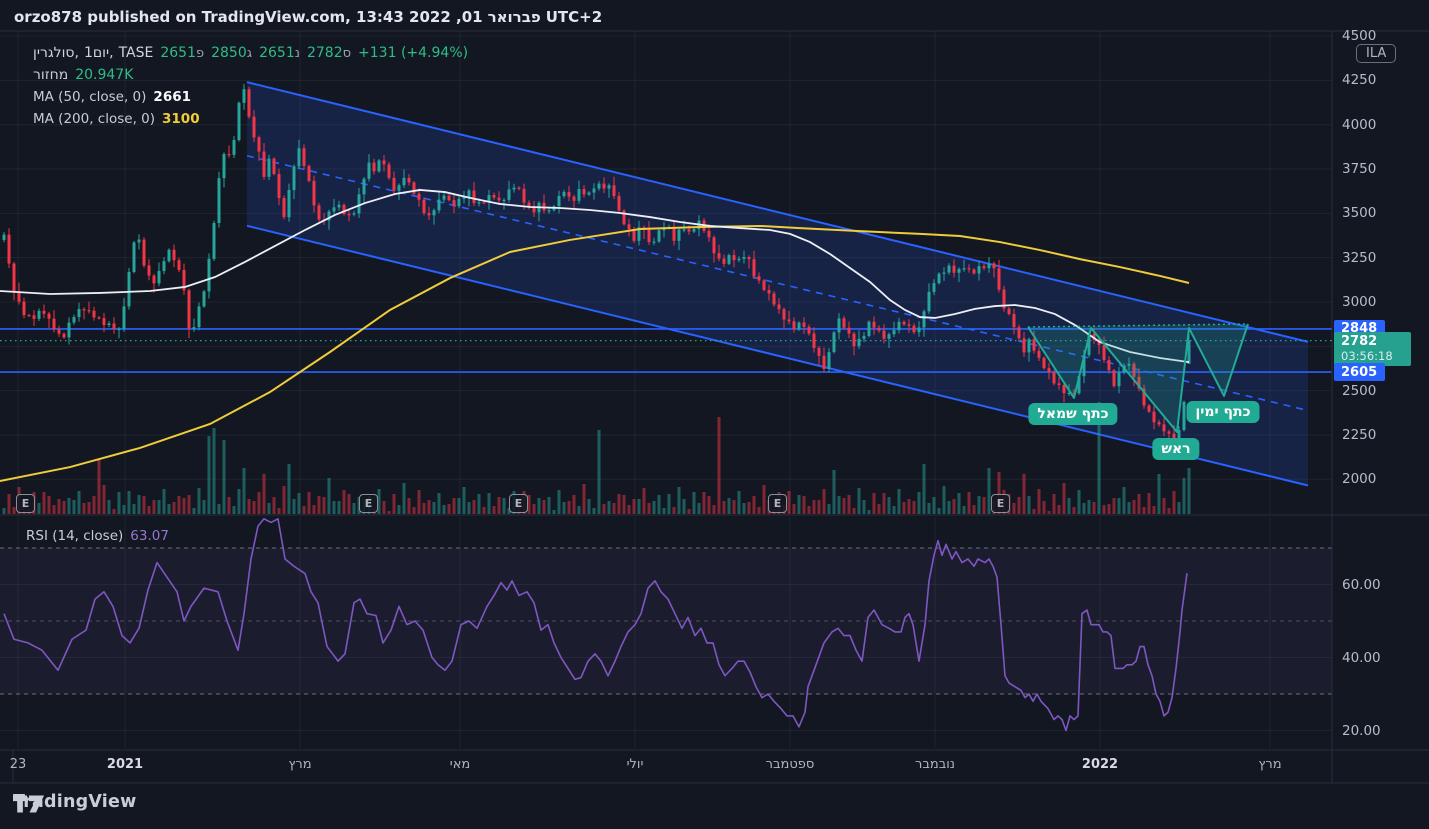  What do you see at coordinates (574, 17) in the screenshot?
I see `publication-timezone: UTC+2` at bounding box center [574, 17].